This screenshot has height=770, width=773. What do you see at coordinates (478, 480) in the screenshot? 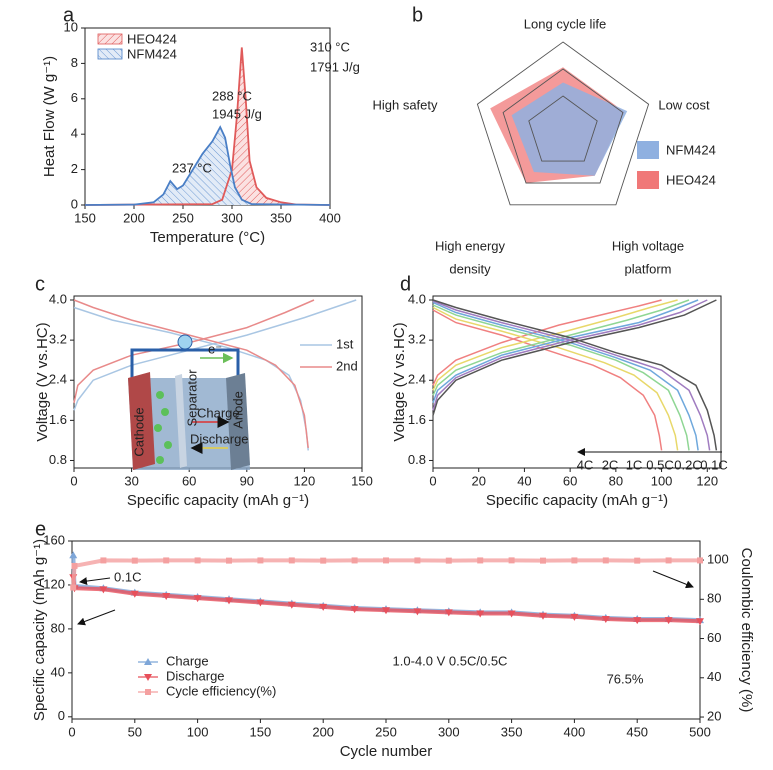
I see `x-tick-label: 20` at bounding box center [478, 480].